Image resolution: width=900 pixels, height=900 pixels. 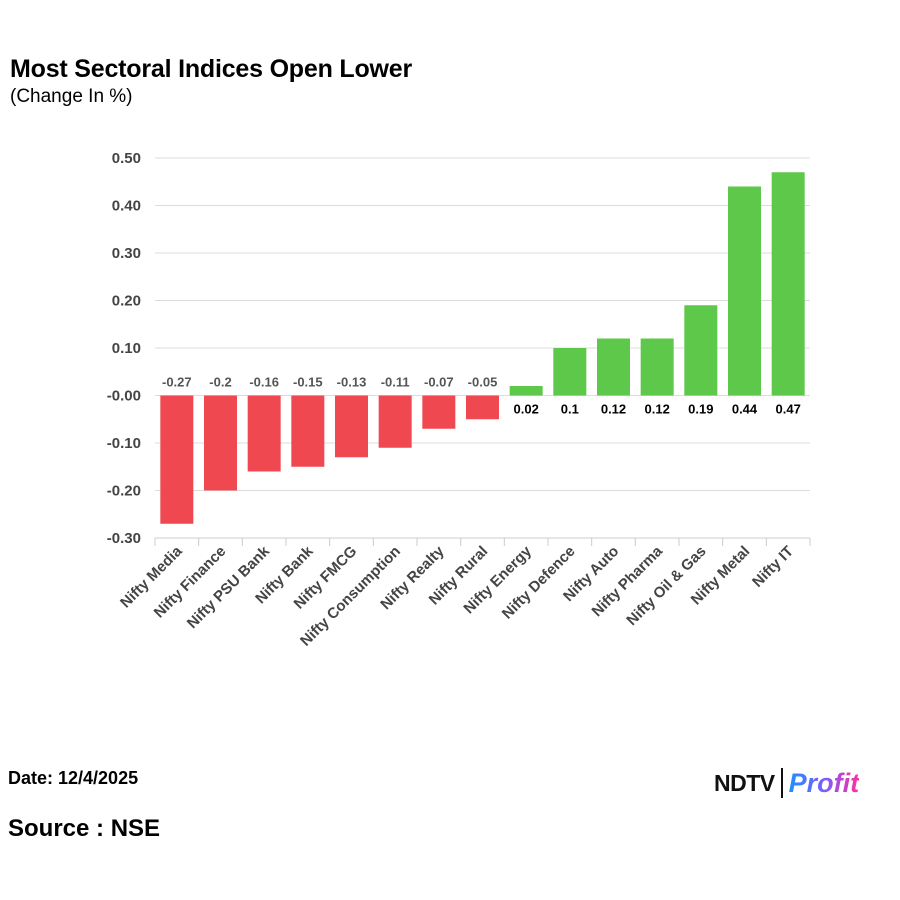 I want to click on y-tick-label: -0.00, so click(x=124, y=396).